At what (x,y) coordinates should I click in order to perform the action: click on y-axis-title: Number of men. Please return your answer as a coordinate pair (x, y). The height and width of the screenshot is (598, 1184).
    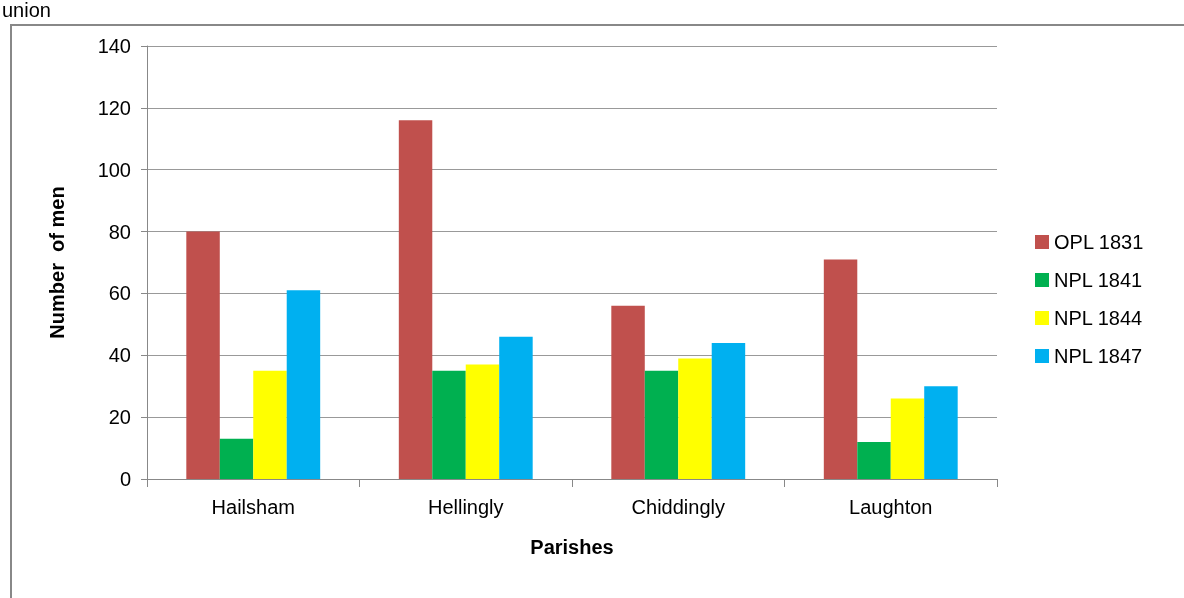
    Looking at the image, I should click on (57, 262).